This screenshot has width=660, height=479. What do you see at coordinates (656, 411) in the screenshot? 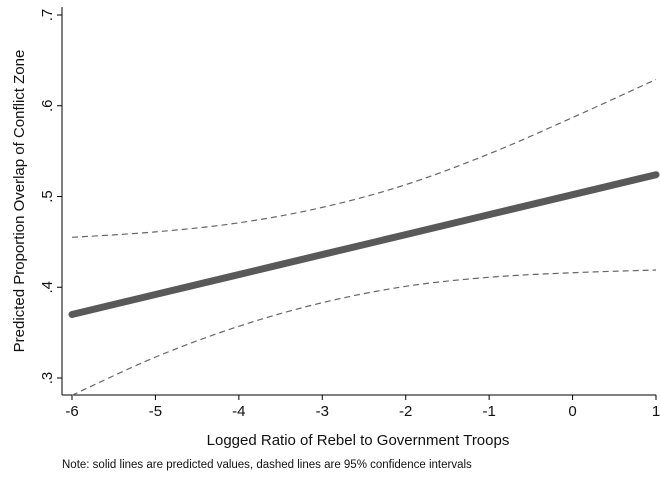
I see `x-tick-label: 1` at bounding box center [656, 411].